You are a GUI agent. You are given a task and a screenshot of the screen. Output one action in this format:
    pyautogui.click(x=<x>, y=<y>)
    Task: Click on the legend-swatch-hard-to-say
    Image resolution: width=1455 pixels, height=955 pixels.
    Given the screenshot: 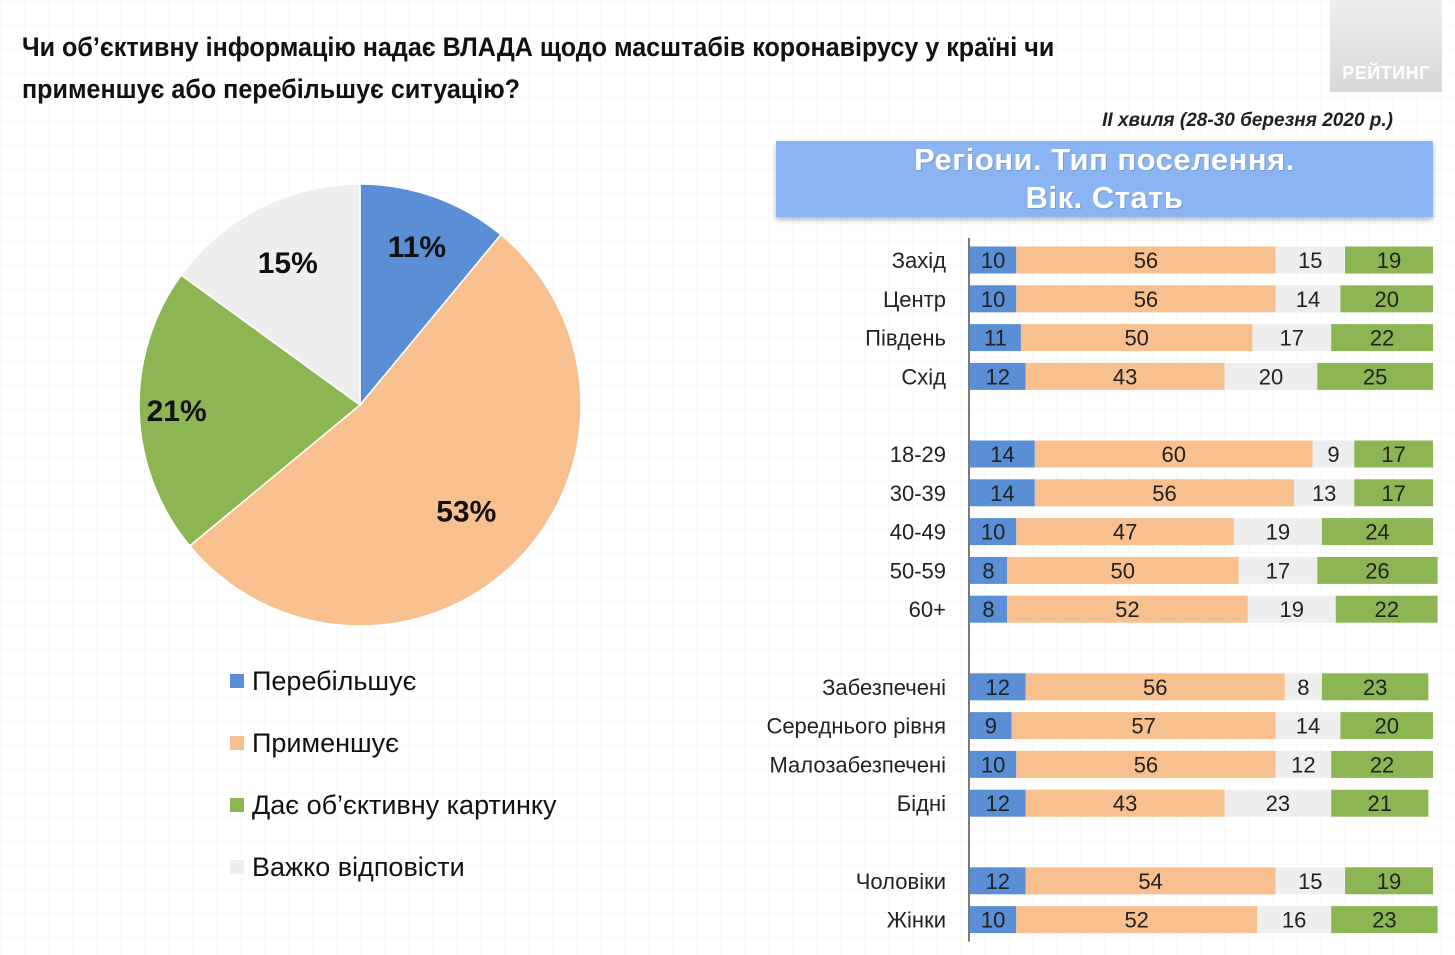 What is the action you would take?
    pyautogui.click(x=237, y=867)
    